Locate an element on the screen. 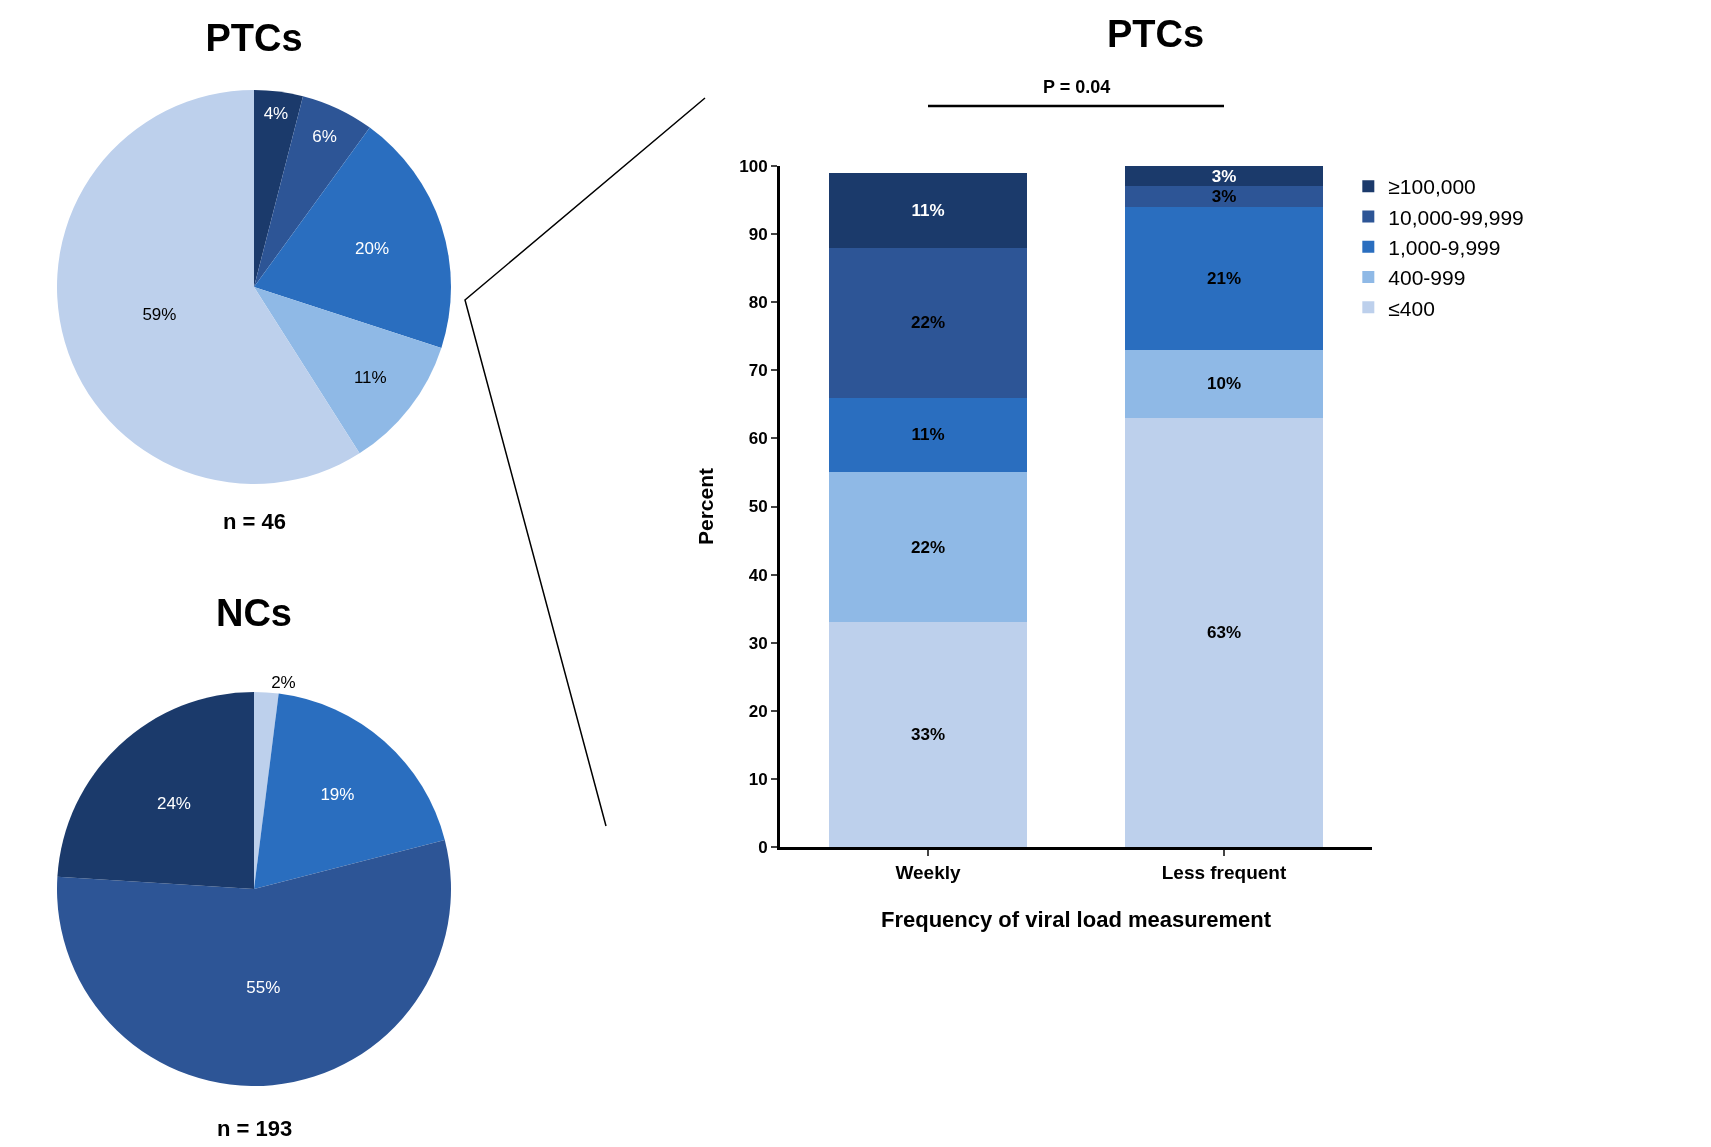 Image resolution: width=1711 pixels, height=1147 pixels. data-label: 63% is located at coordinates (1224, 632).